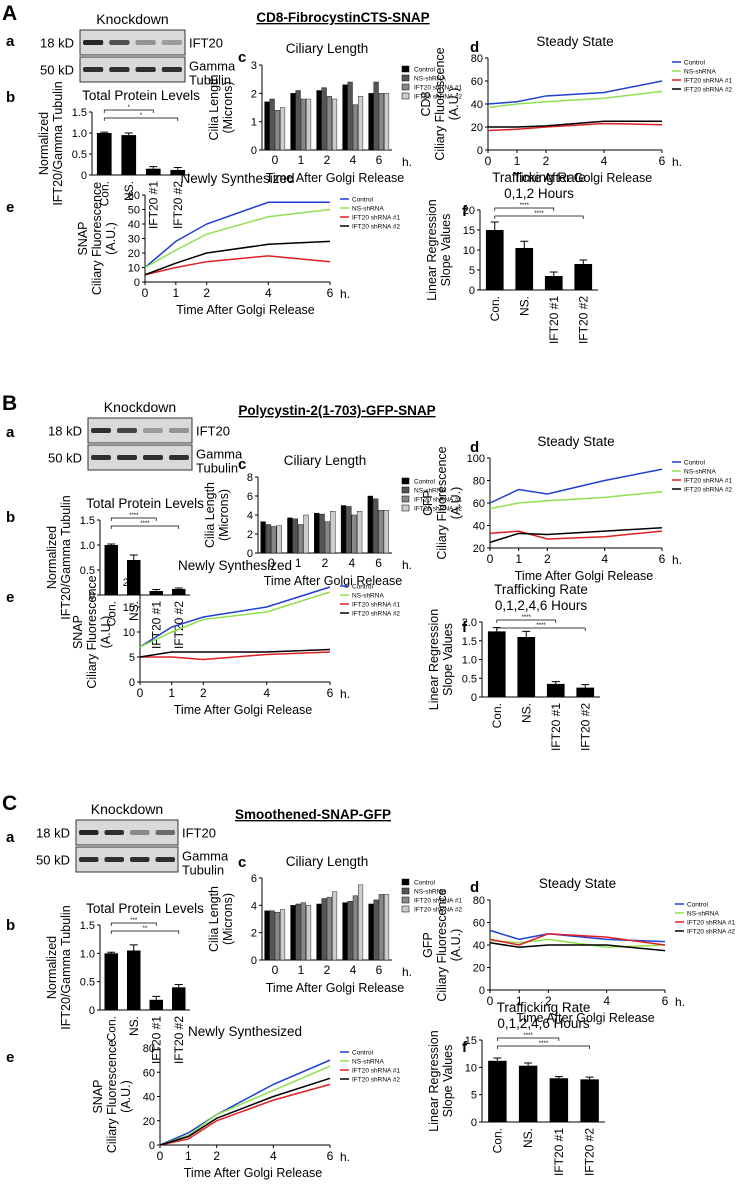 The height and width of the screenshot is (1204, 743). I want to click on y-axis-label: (Microns), so click(228, 107).